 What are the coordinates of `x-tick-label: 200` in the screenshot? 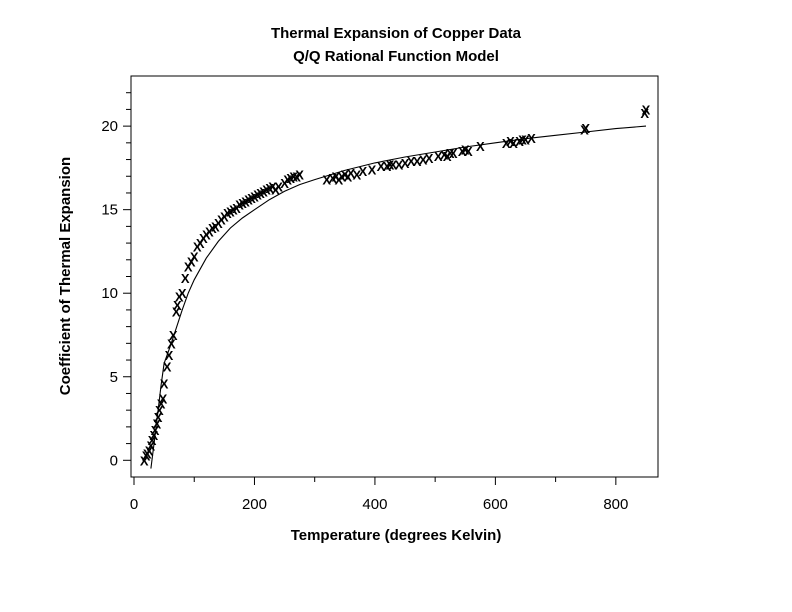 It's located at (254, 504).